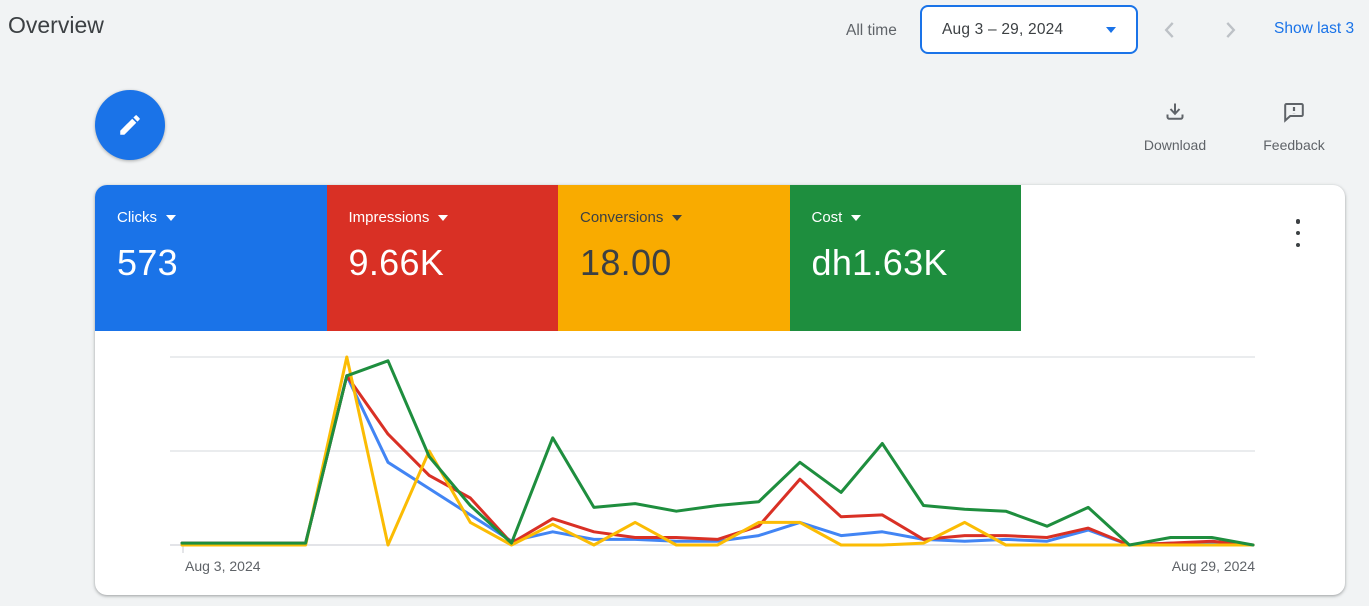 The width and height of the screenshot is (1369, 606). I want to click on metric-tile-cost: Cost dh1.63K, so click(905, 258).